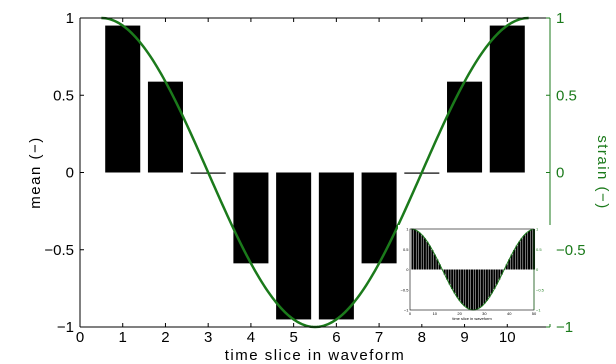 Image resolution: width=616 pixels, height=364 pixels. Describe the element at coordinates (484, 313) in the screenshot. I see `inset-x-tick-label: 30` at that location.